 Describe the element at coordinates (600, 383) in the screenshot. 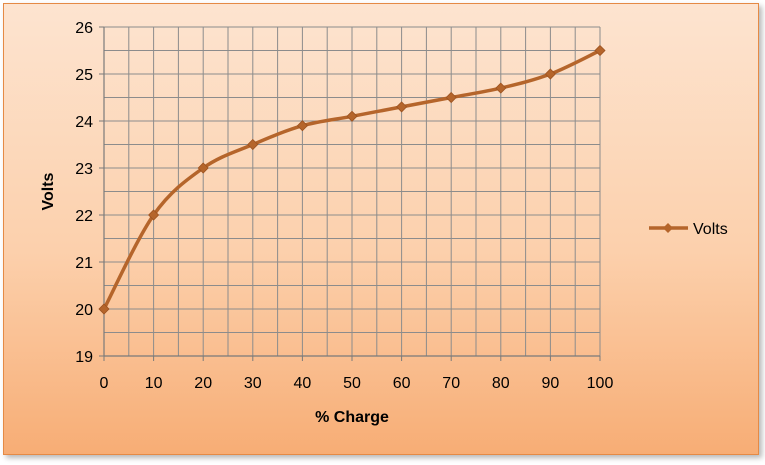

I see `x-tick-label: 100` at that location.